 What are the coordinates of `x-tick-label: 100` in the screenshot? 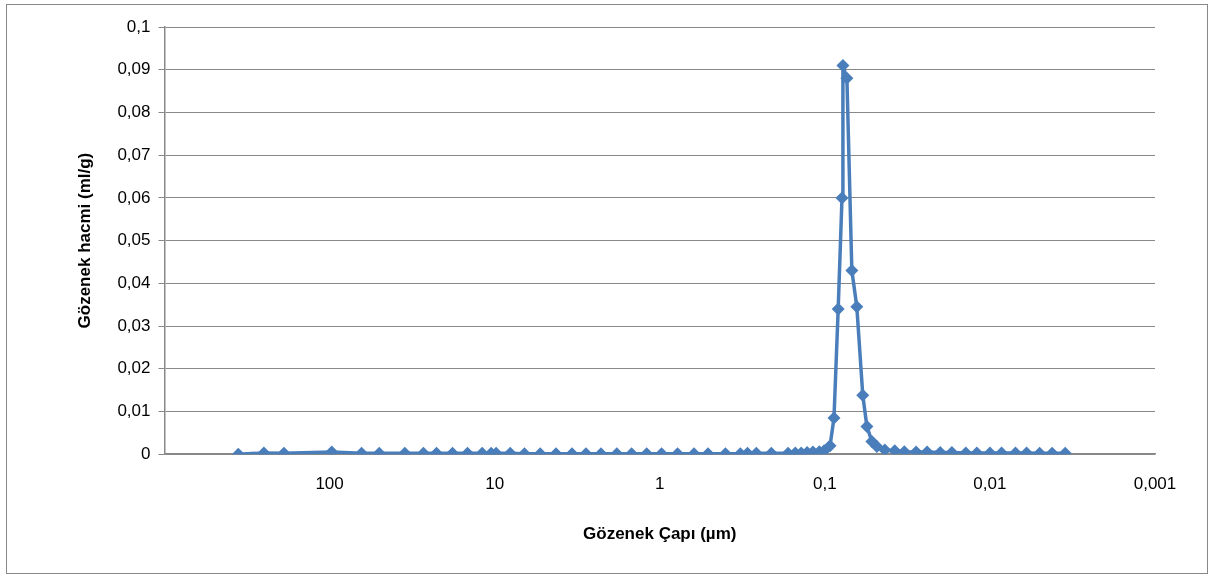 It's located at (329, 484).